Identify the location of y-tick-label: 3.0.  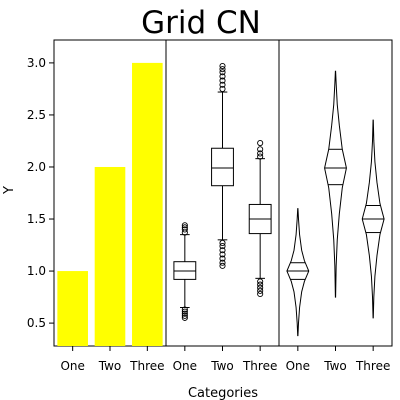
(36, 63).